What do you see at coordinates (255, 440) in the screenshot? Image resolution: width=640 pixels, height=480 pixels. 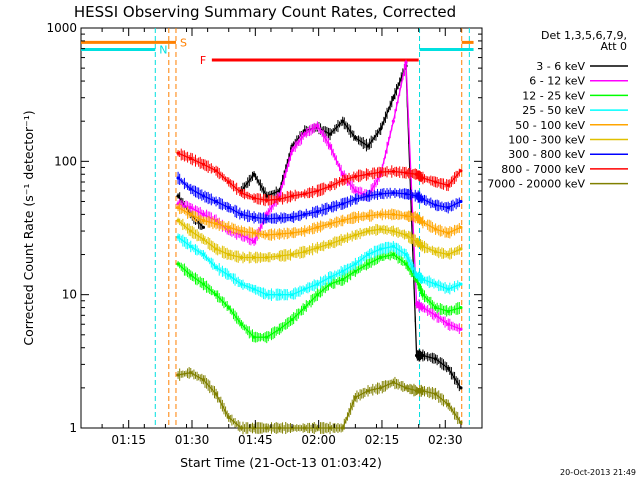 I see `x-tick-label: 01:45` at bounding box center [255, 440].